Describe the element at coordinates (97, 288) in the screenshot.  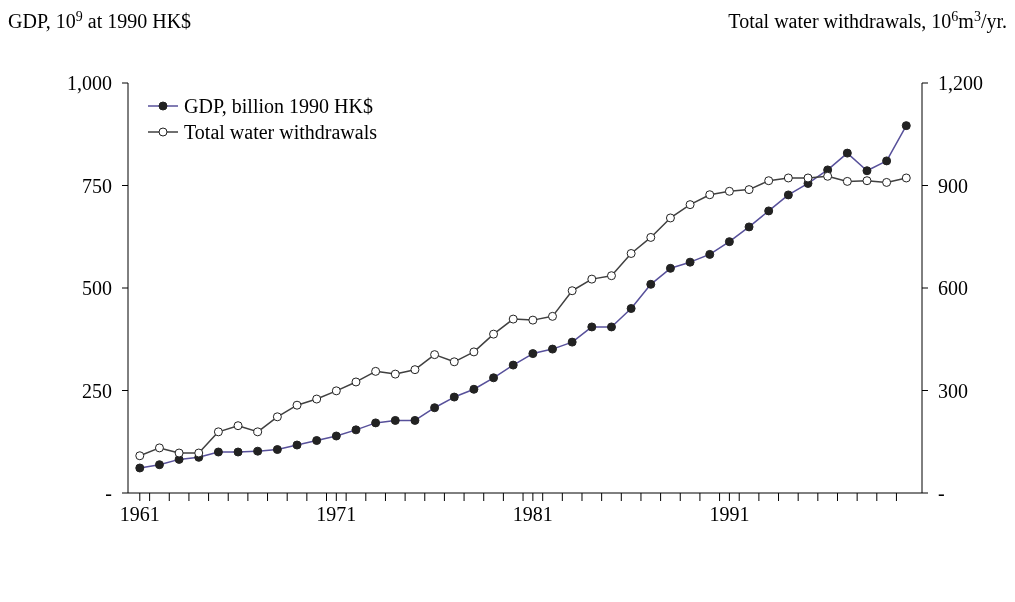
I see `y-tick-label: 500` at that location.